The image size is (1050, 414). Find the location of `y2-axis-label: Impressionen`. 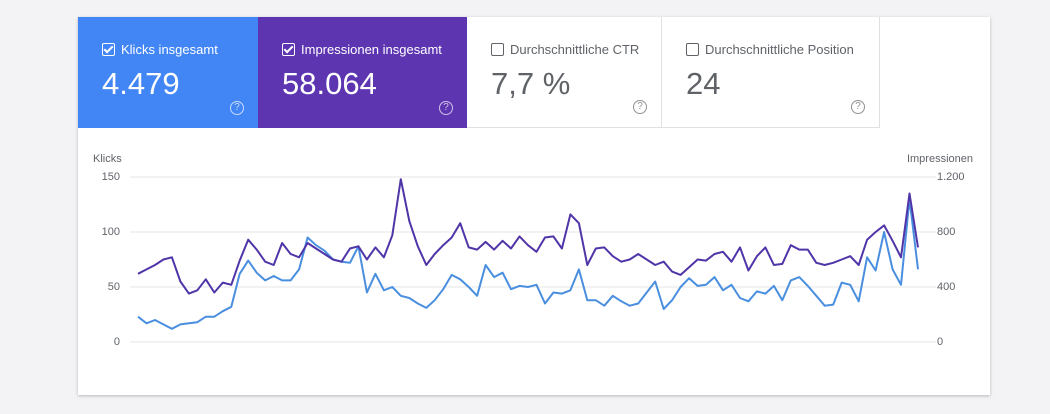

y2-axis-label: Impressionen is located at coordinates (940, 159).